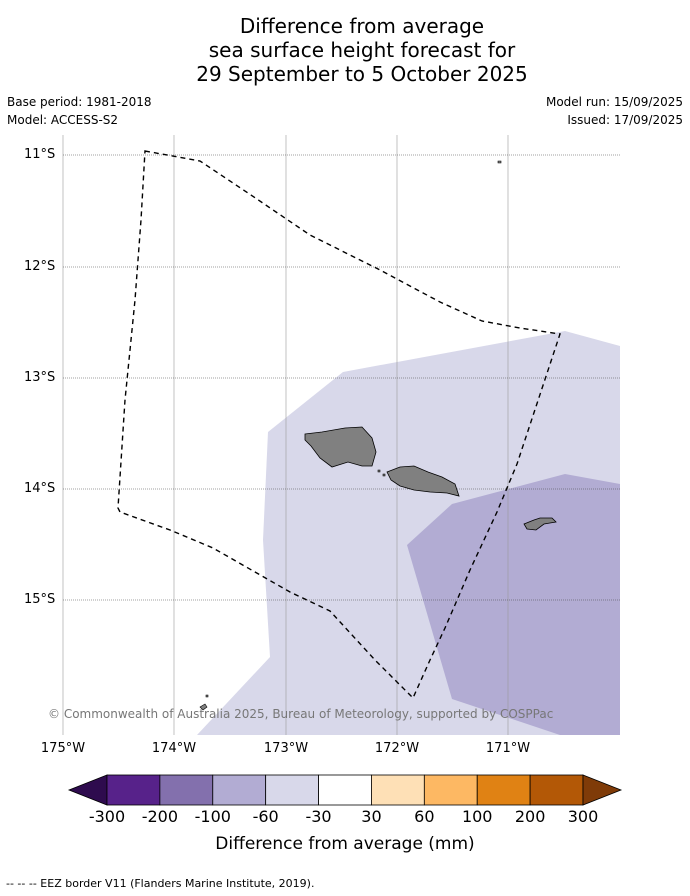 The height and width of the screenshot is (896, 690). What do you see at coordinates (40, 599) in the screenshot?
I see `lat-label-15s: 15°S` at bounding box center [40, 599].